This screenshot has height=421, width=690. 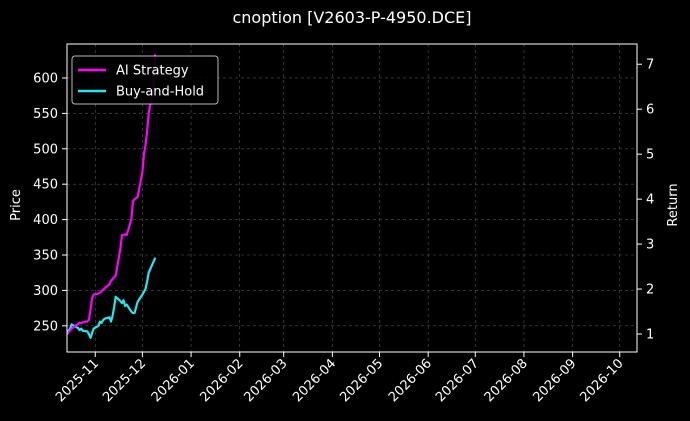 What do you see at coordinates (45, 291) in the screenshot?
I see `y-tick-label-left: 300` at bounding box center [45, 291].